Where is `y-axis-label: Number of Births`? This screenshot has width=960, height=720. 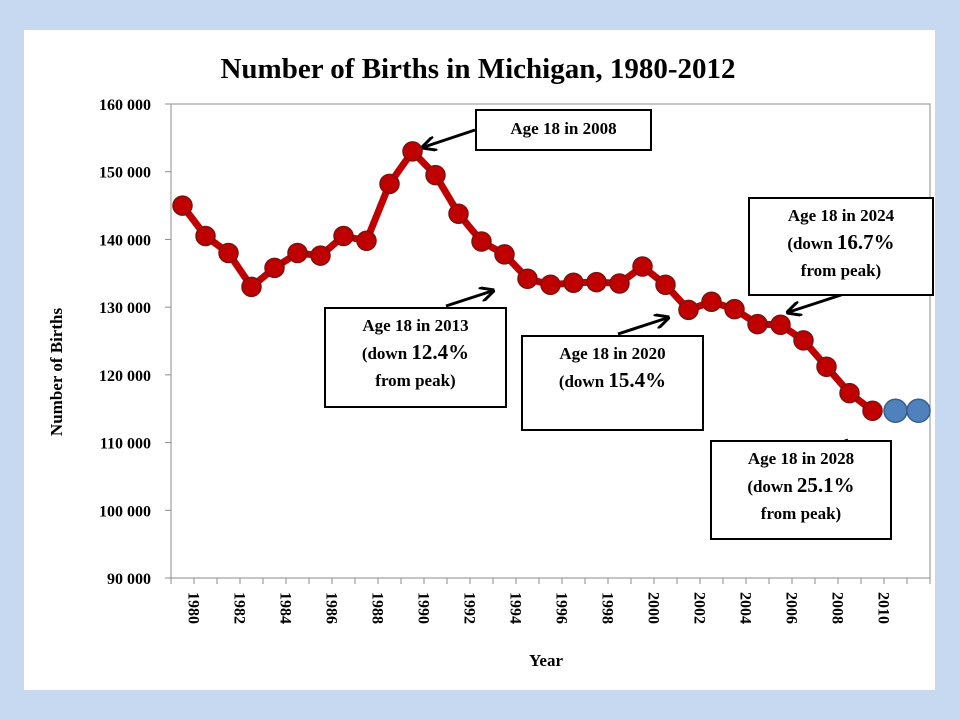
y-axis-label: Number of Births is located at coordinates (56, 372).